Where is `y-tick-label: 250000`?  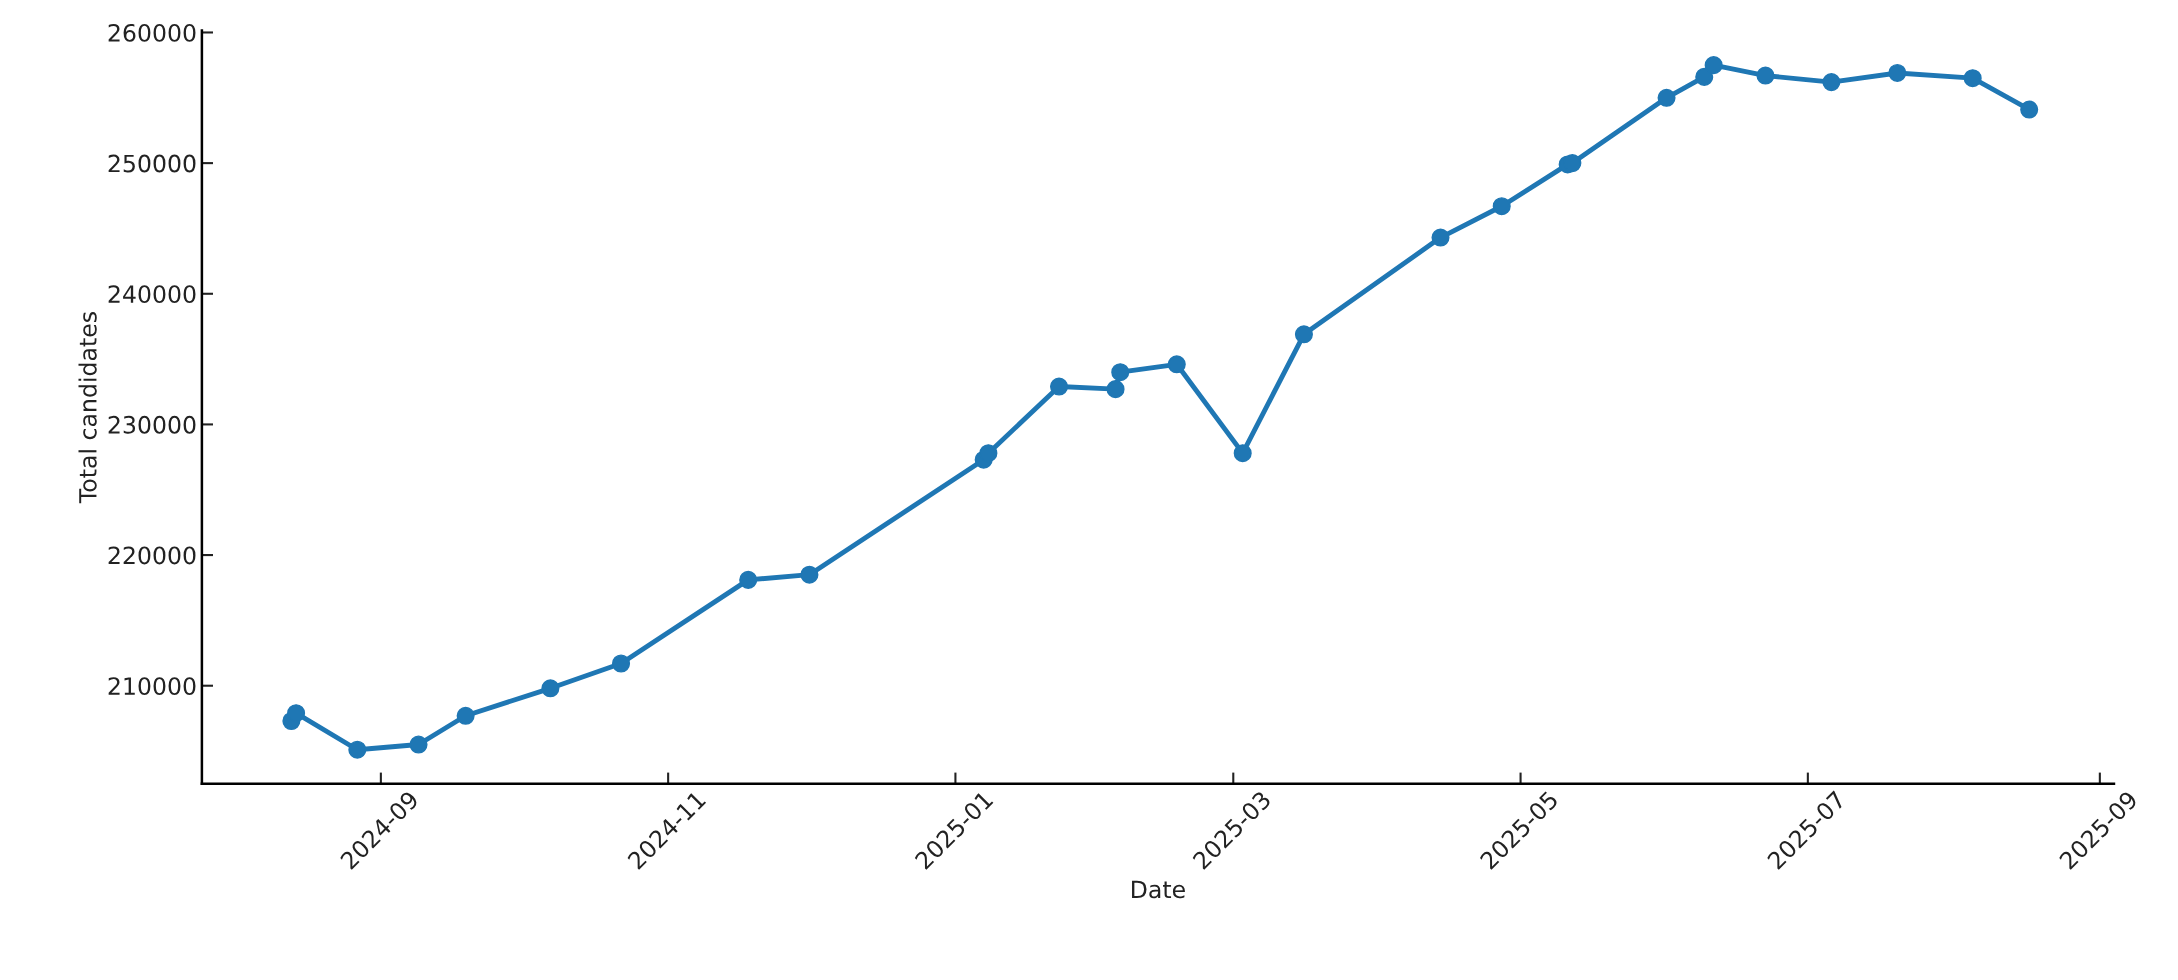 y-tick-label: 250000 is located at coordinates (152, 163).